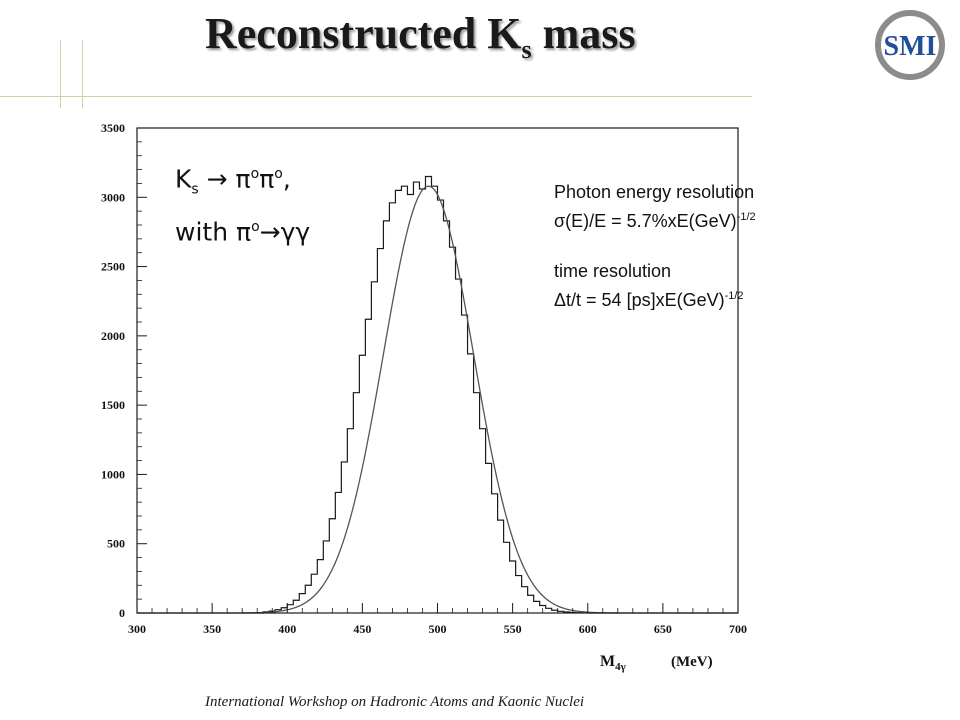 The width and height of the screenshot is (960, 720). What do you see at coordinates (376, 96) in the screenshot?
I see `decor-horizontal-rule` at bounding box center [376, 96].